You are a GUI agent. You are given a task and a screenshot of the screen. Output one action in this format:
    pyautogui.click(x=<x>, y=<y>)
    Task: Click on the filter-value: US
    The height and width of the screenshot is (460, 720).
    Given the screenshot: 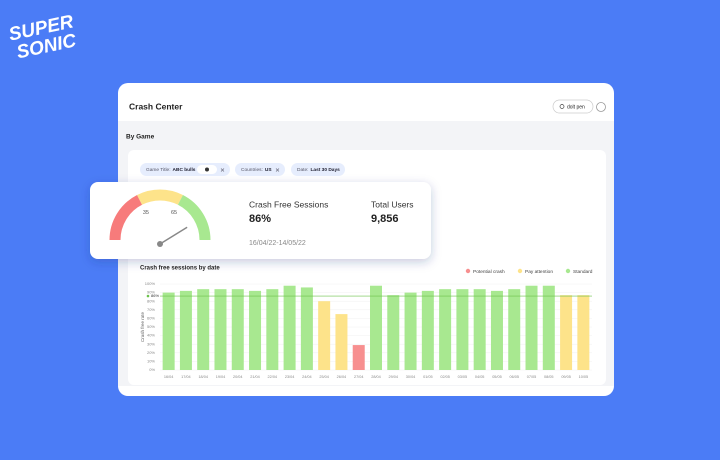 What is the action you would take?
    pyautogui.click(x=268, y=170)
    